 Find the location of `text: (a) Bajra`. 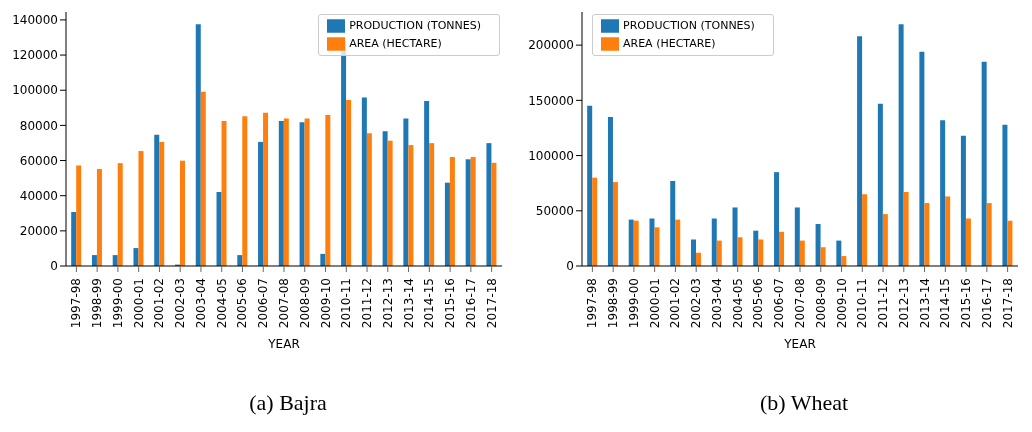

text: (a) Bajra is located at coordinates (288, 403).